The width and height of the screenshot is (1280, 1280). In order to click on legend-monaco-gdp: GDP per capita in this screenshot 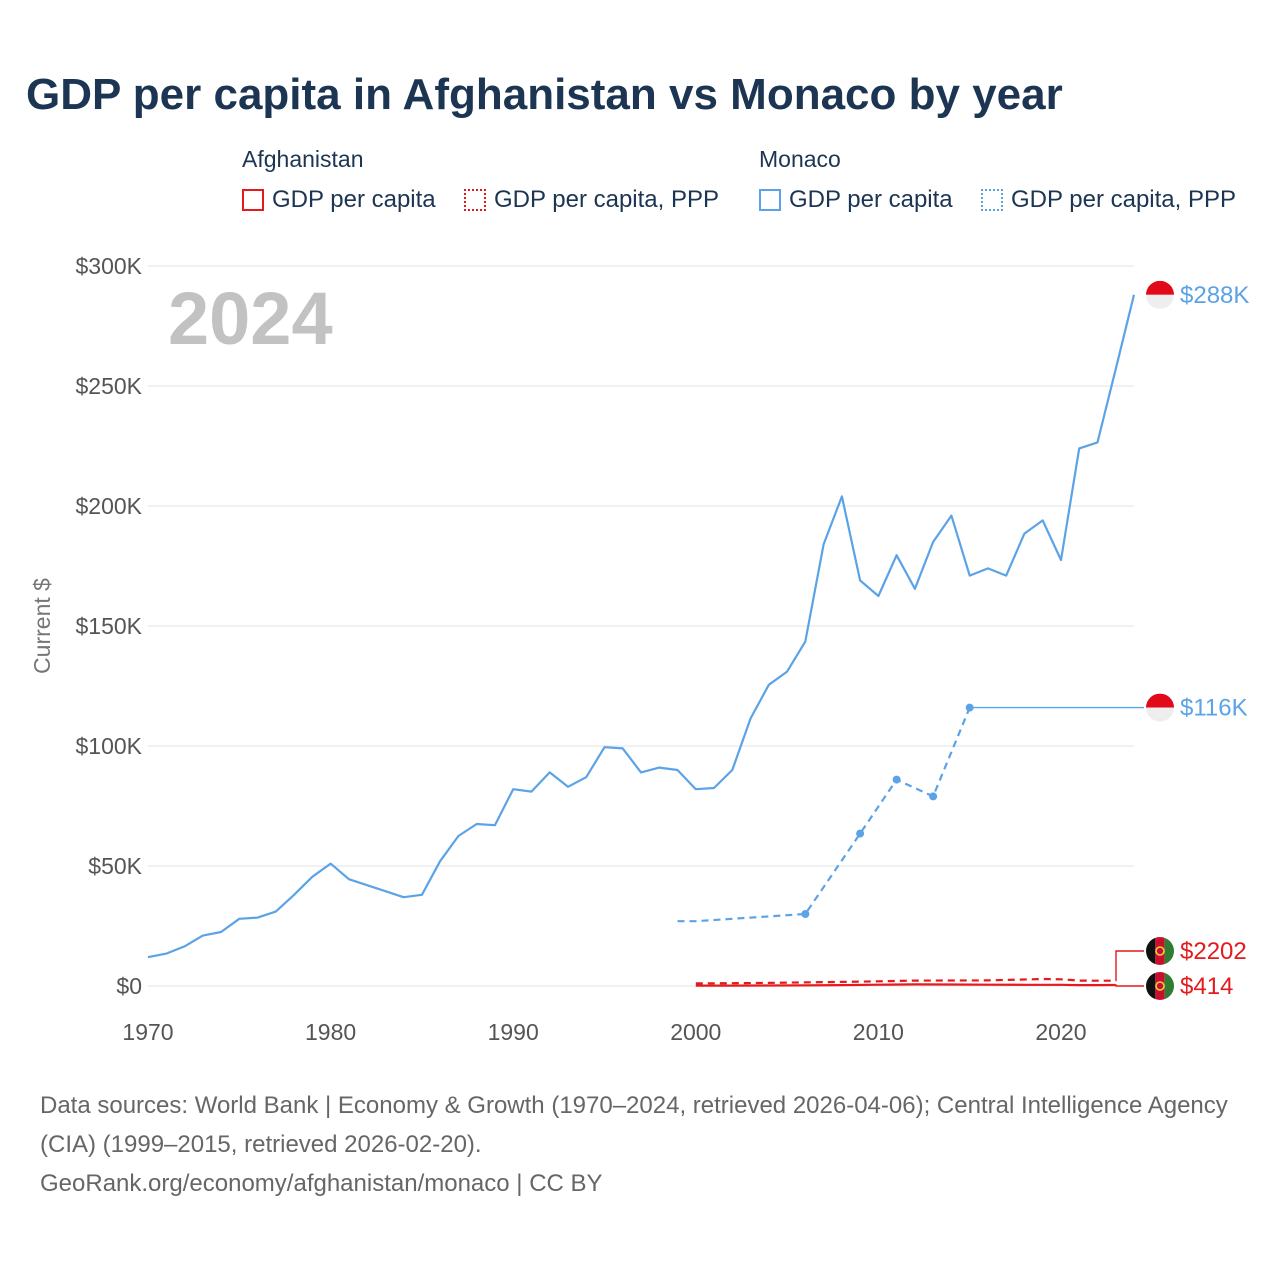, I will do `click(856, 200)`.